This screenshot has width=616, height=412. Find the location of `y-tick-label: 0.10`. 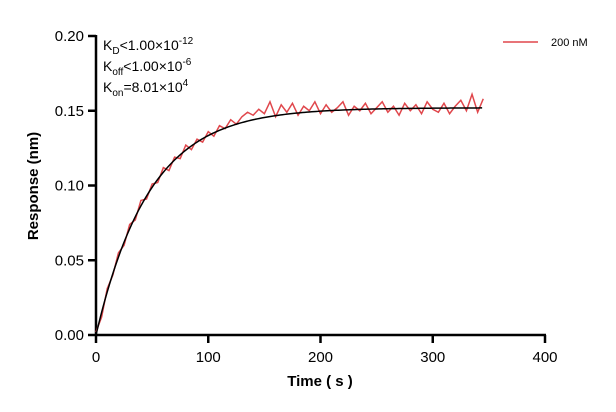

y-tick-label: 0.10 is located at coordinates (69, 186).